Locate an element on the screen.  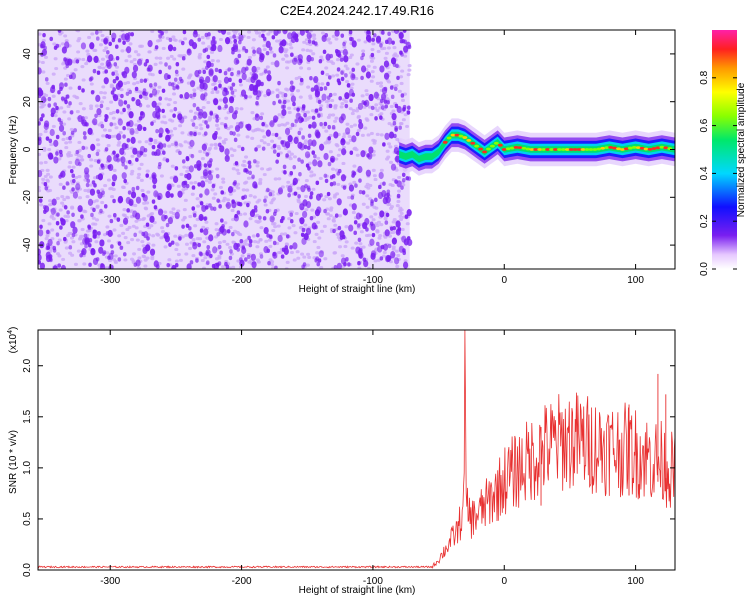
figure-title: C2E4.2024.242.17.49.R16 is located at coordinates (357, 10).